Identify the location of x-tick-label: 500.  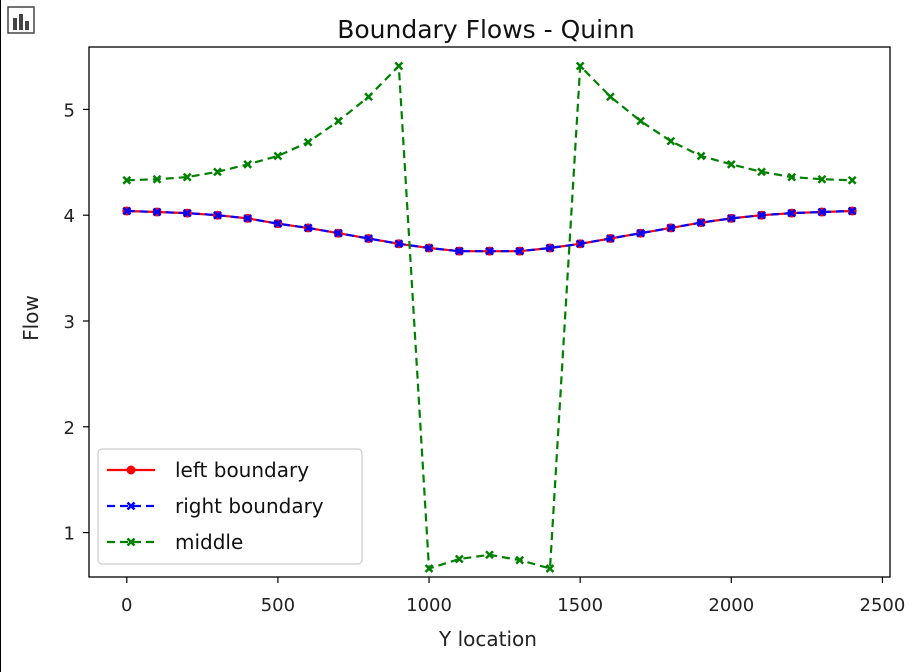
(278, 605).